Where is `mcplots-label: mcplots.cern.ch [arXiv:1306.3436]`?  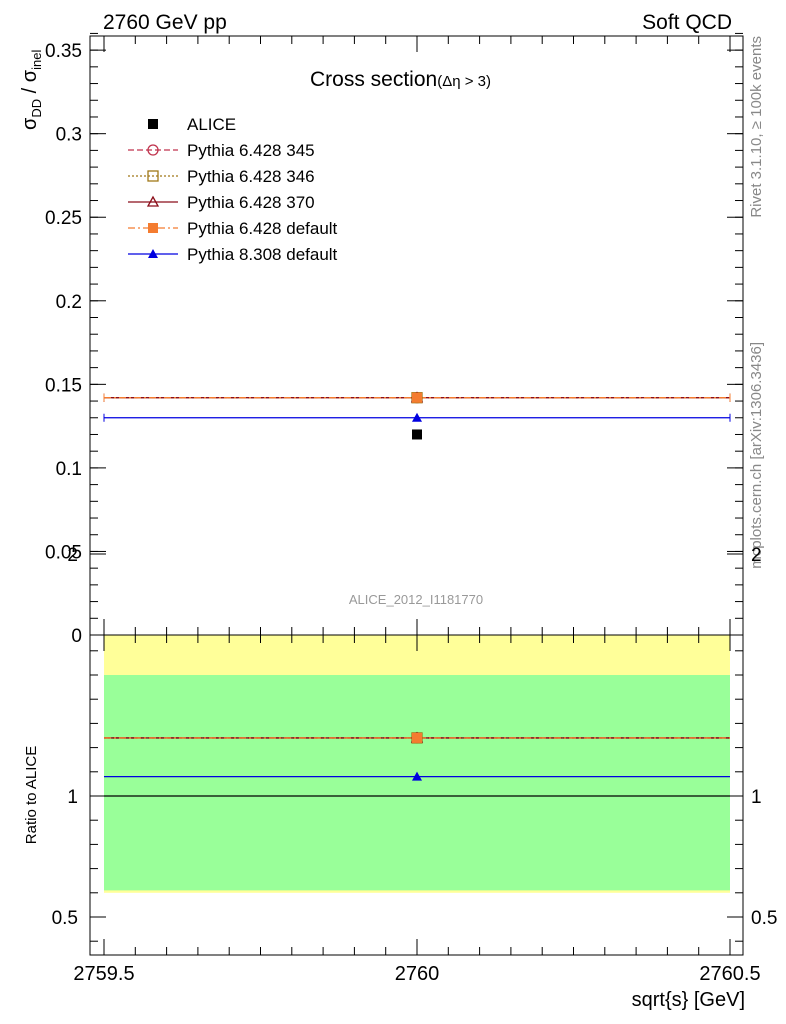 mcplots-label: mcplots.cern.ch [arXiv:1306.3436] is located at coordinates (756, 455).